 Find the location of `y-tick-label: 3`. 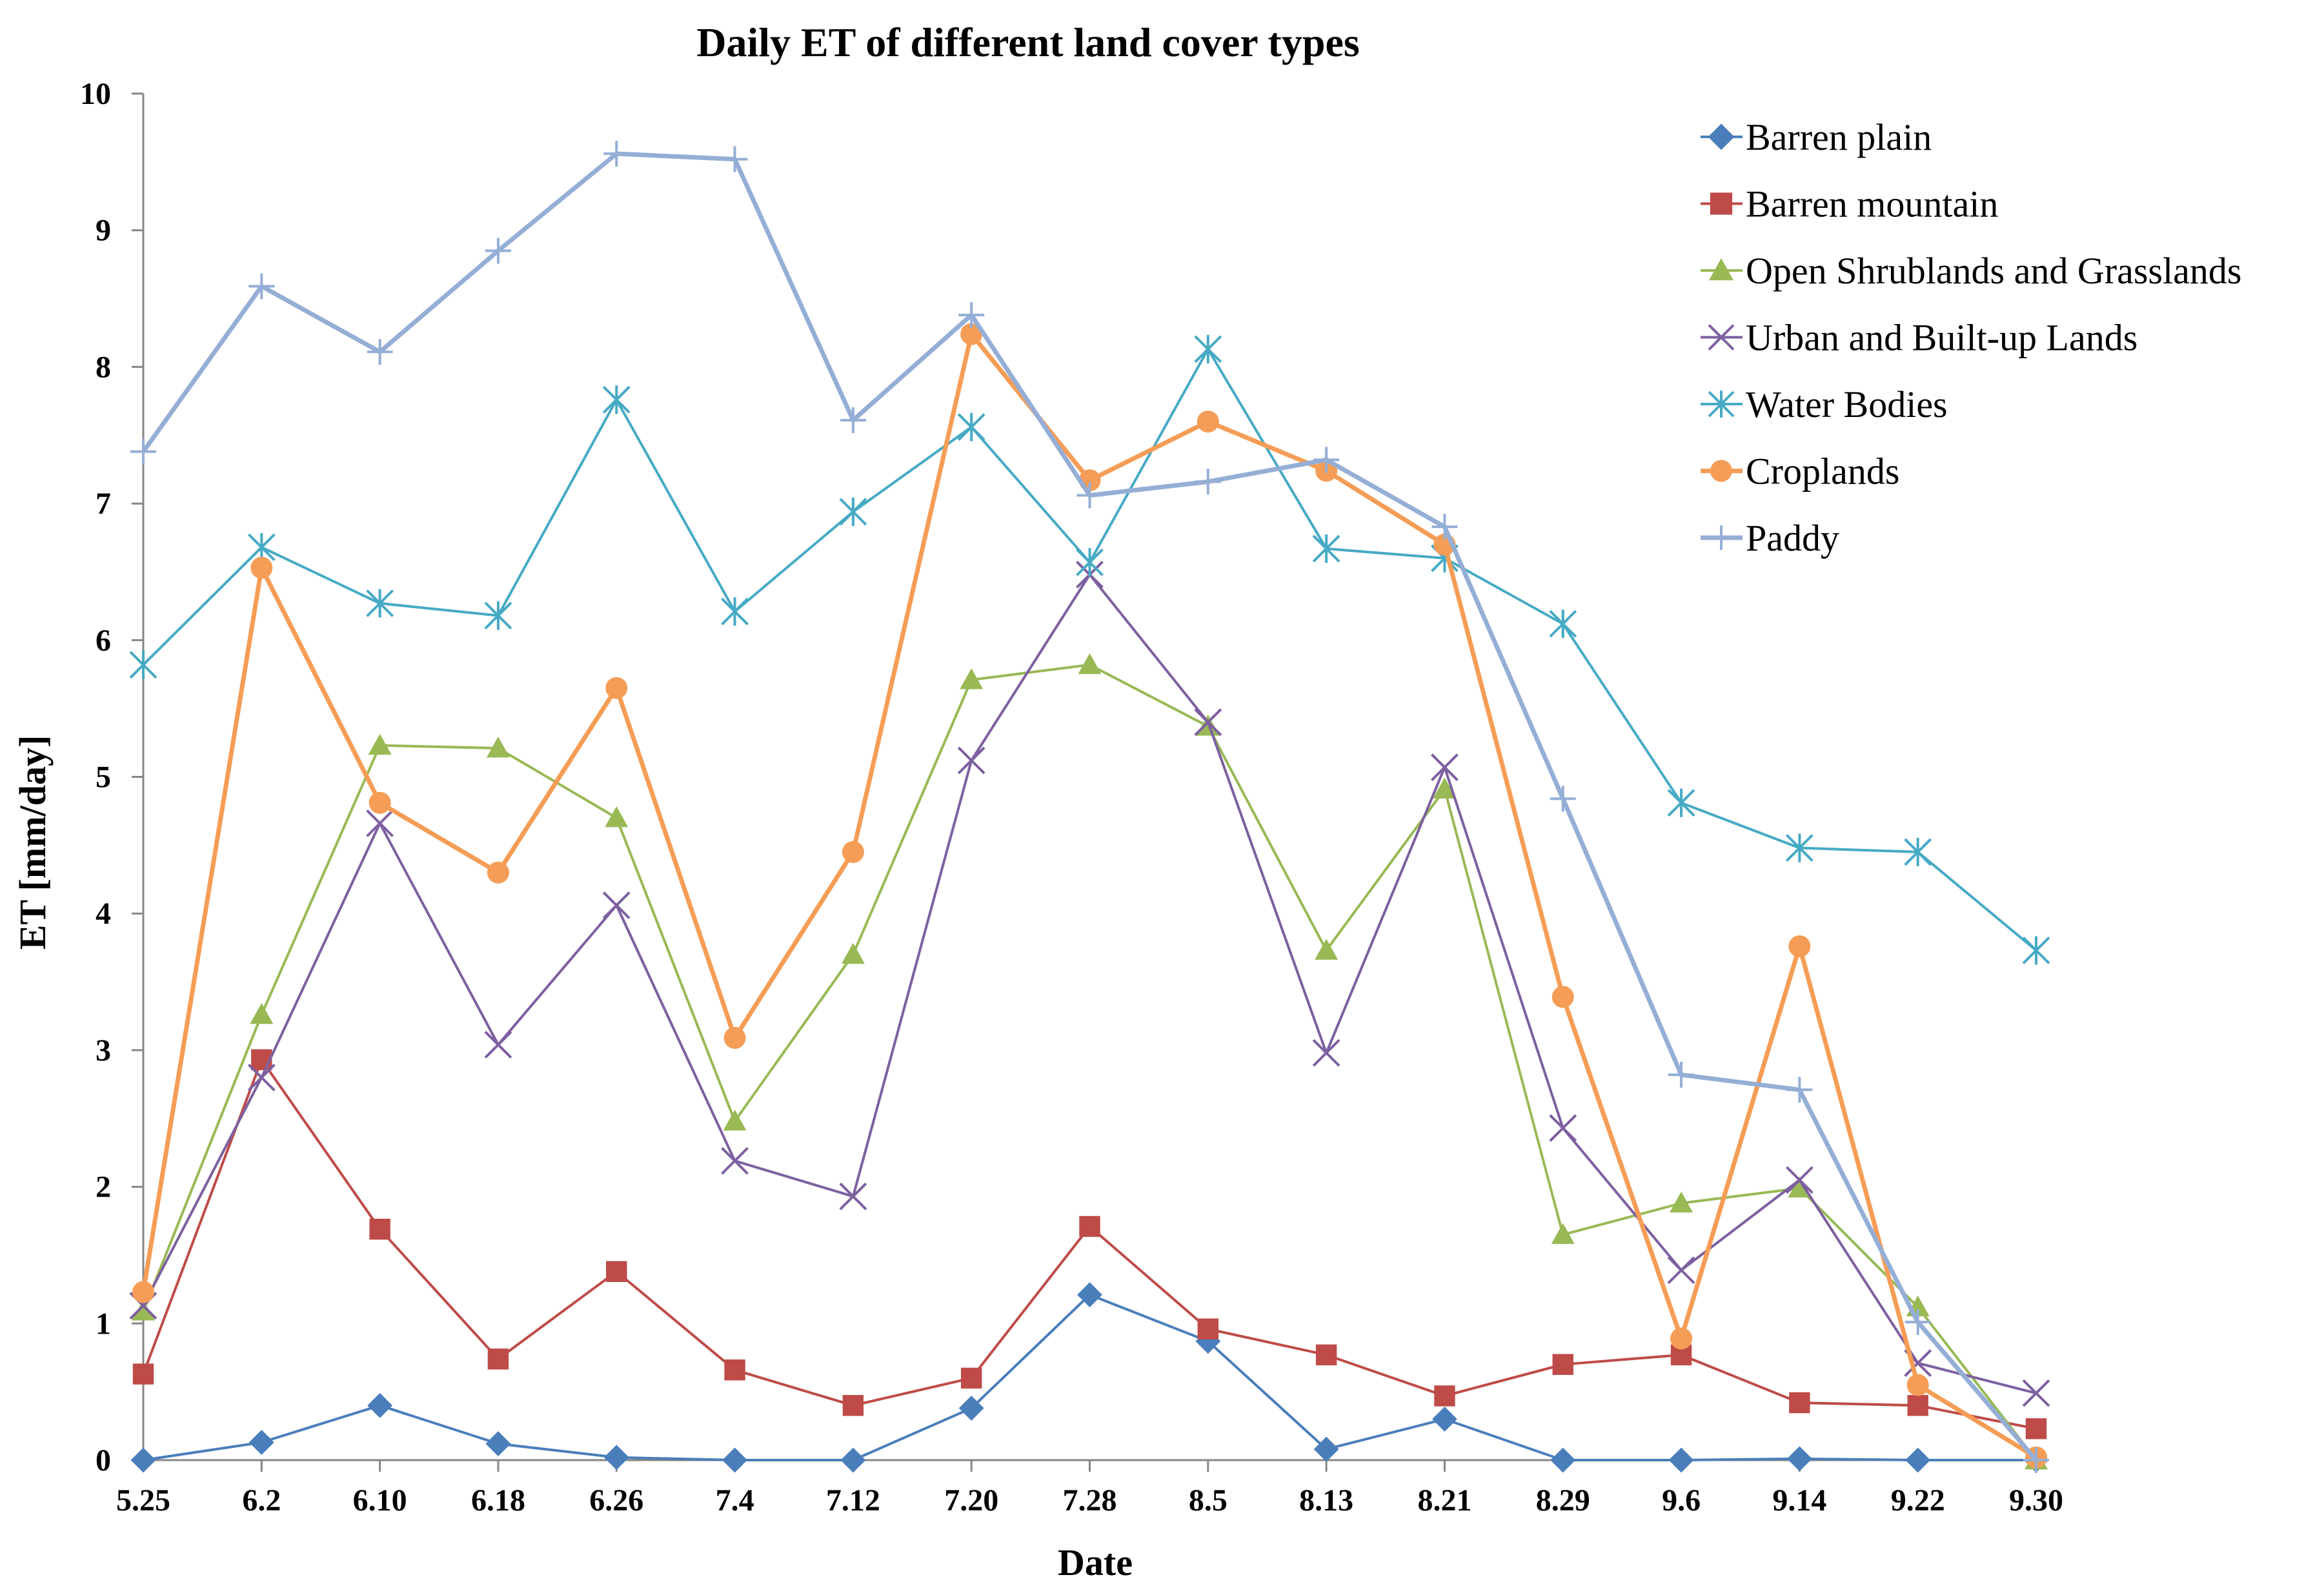

y-tick-label: 3 is located at coordinates (103, 1050).